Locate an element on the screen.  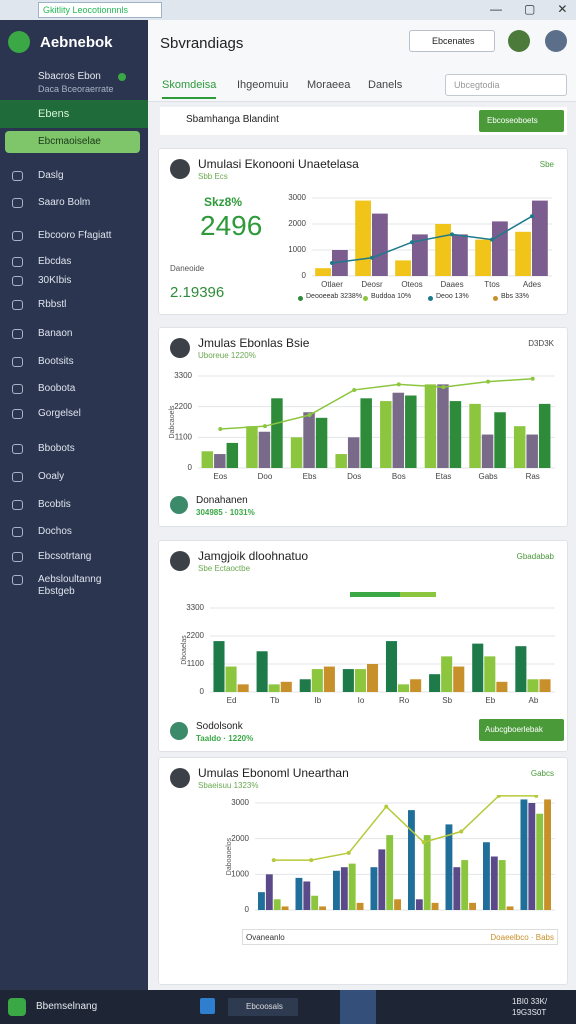
sidebar-item: Ebcooro Ffagiatt is located at coordinates (75, 235).